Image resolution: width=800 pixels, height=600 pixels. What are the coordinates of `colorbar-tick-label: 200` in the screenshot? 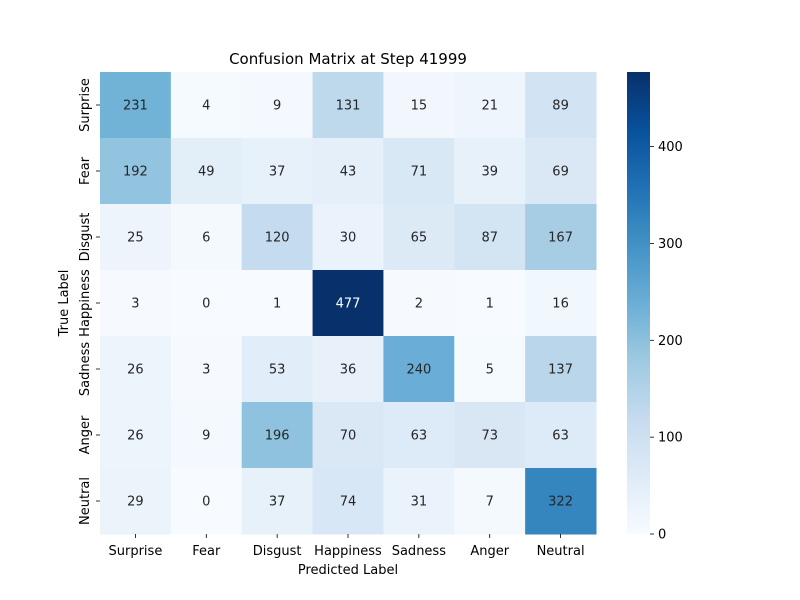 It's located at (670, 341).